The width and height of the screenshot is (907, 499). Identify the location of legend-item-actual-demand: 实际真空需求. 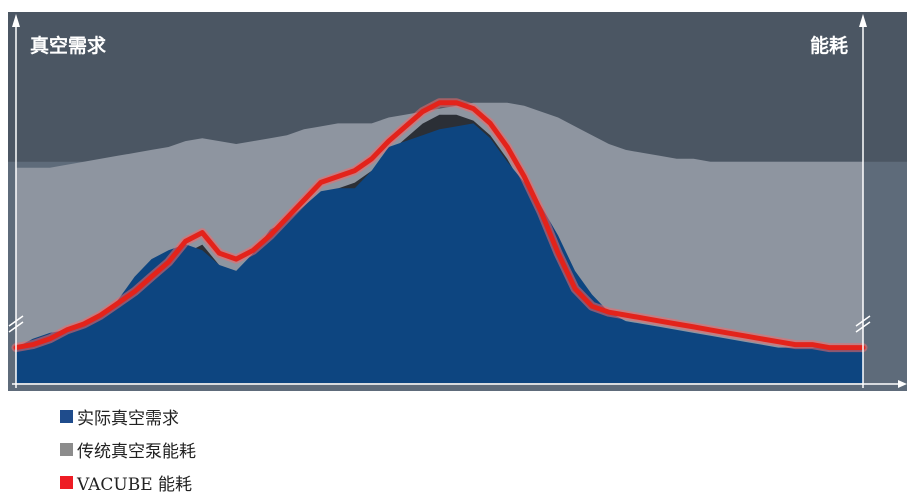
(310, 416).